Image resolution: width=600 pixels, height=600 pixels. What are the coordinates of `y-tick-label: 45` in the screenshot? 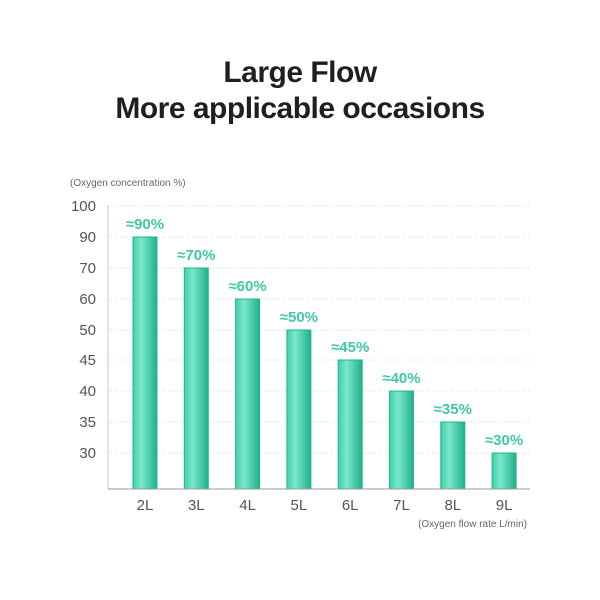 It's located at (87, 360).